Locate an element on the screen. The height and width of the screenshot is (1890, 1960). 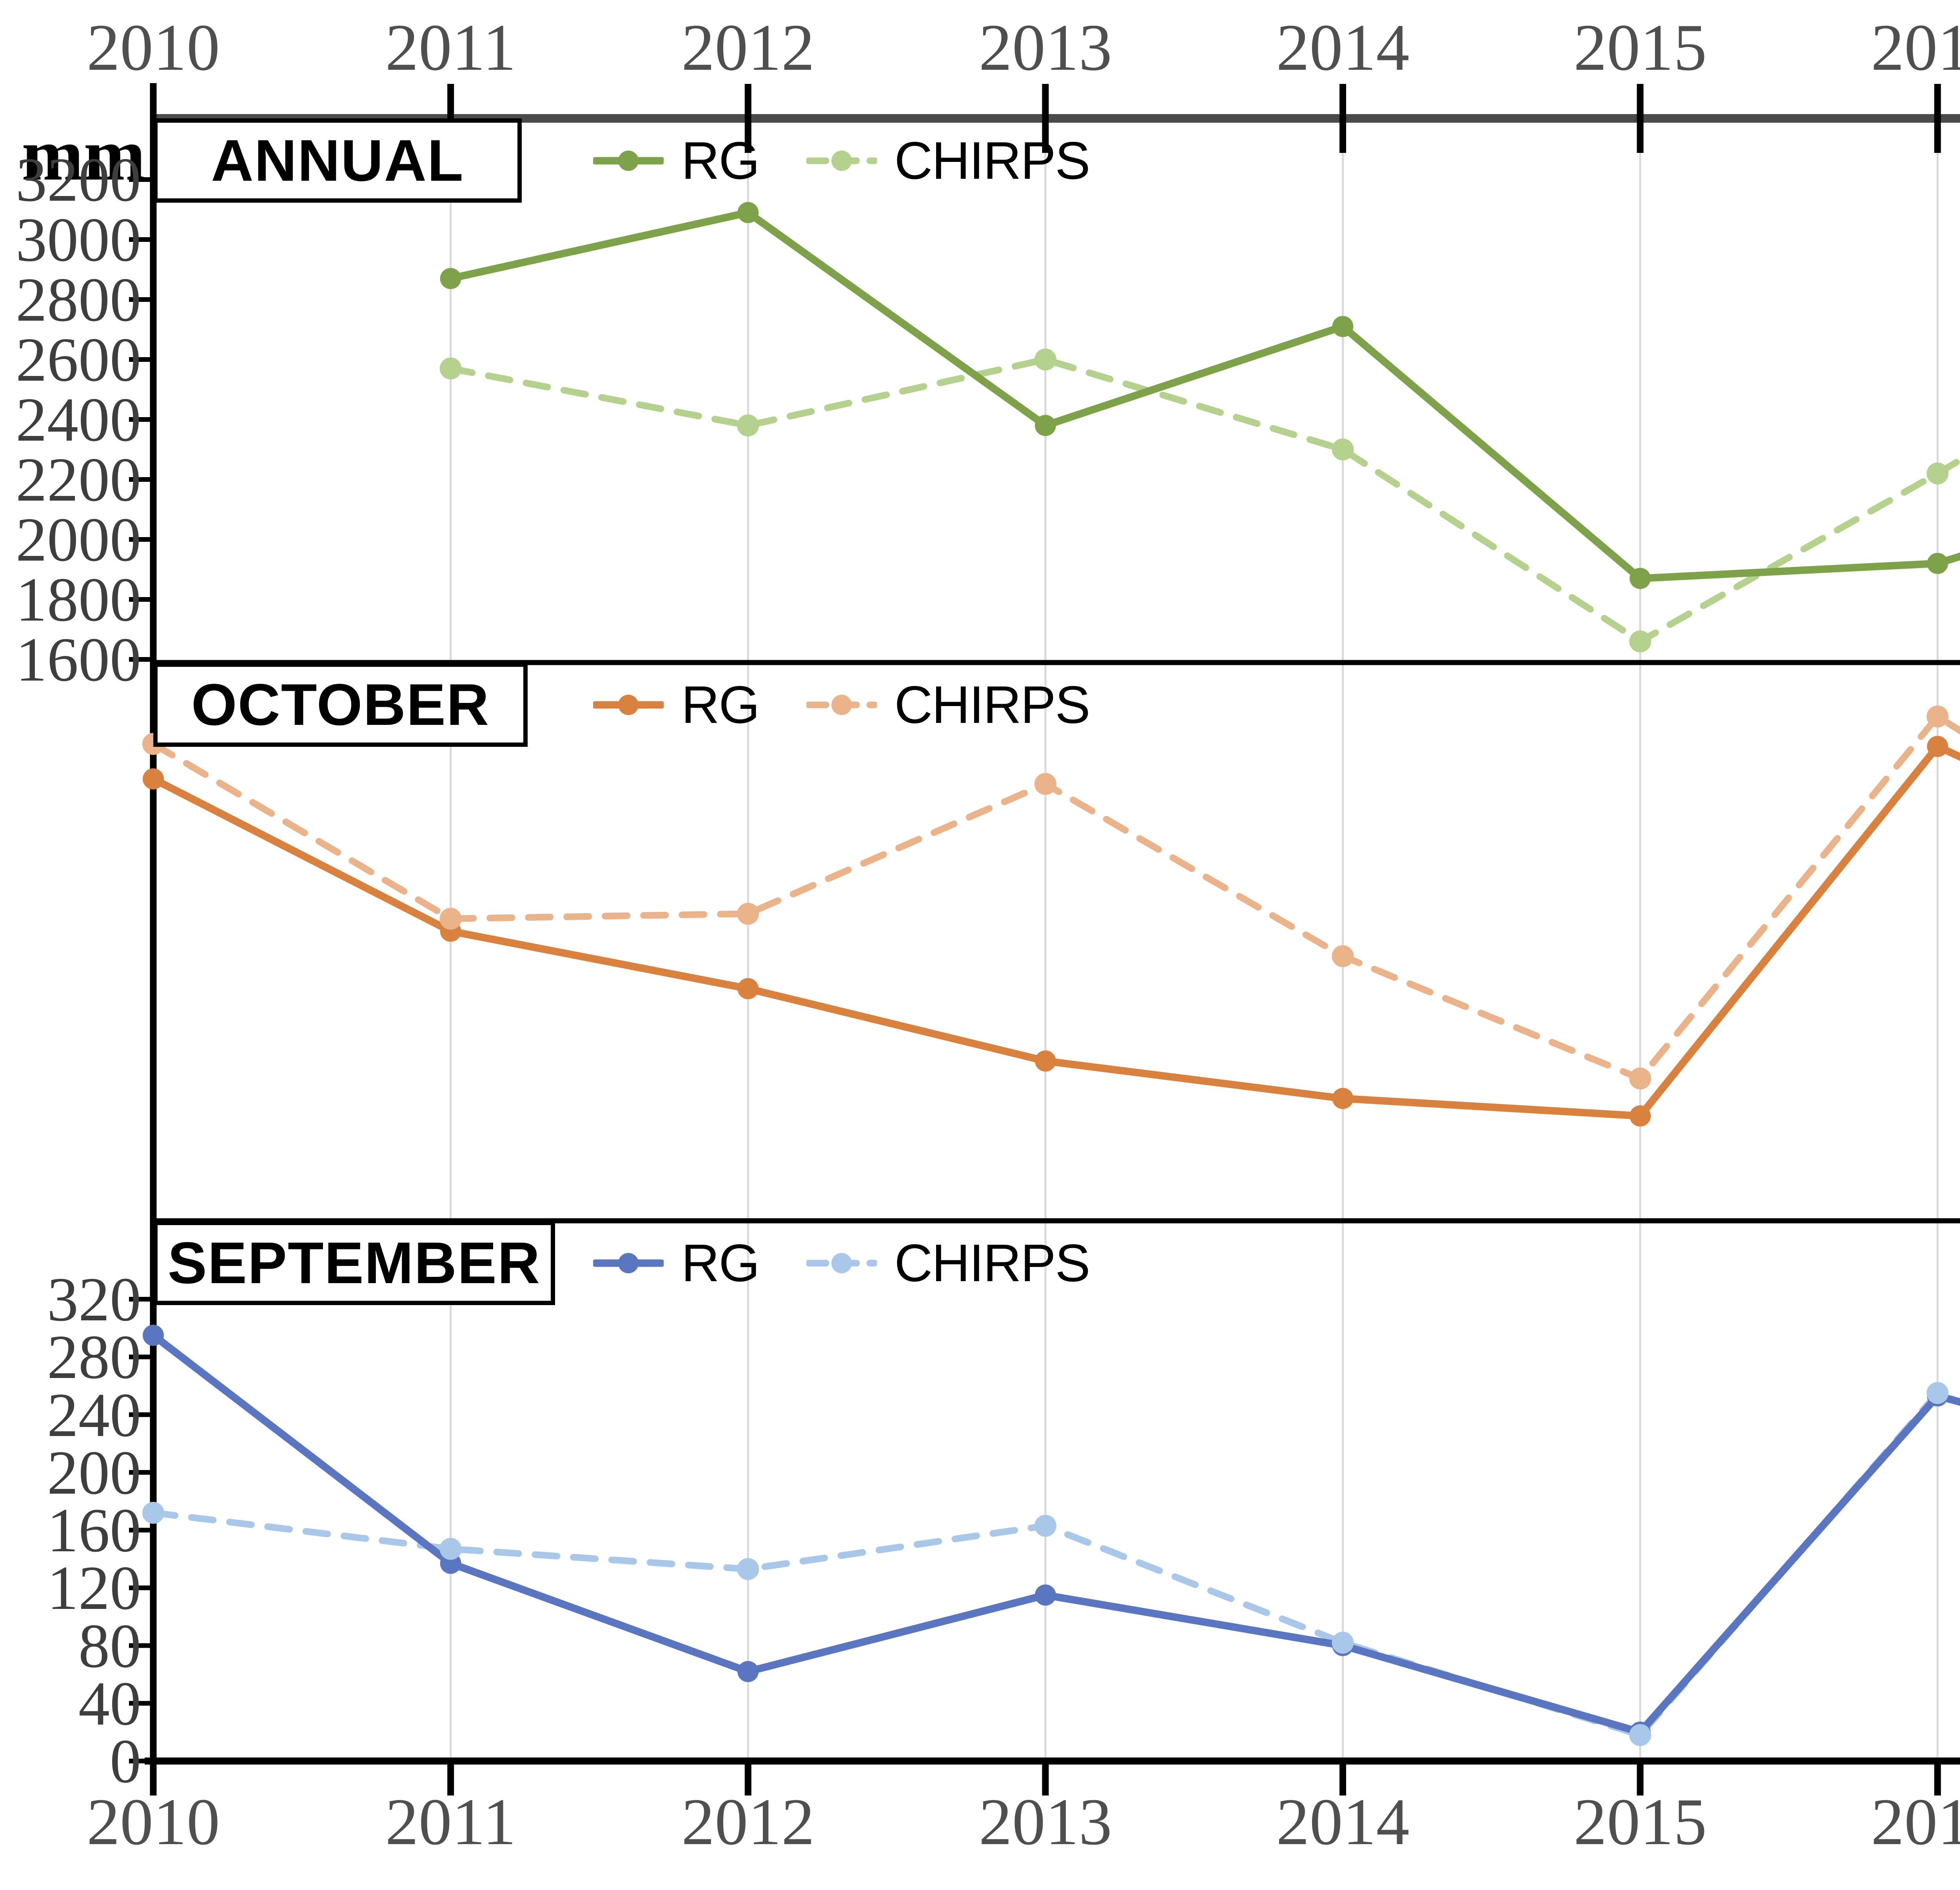
top-year-label: 2014 is located at coordinates (1343, 47).